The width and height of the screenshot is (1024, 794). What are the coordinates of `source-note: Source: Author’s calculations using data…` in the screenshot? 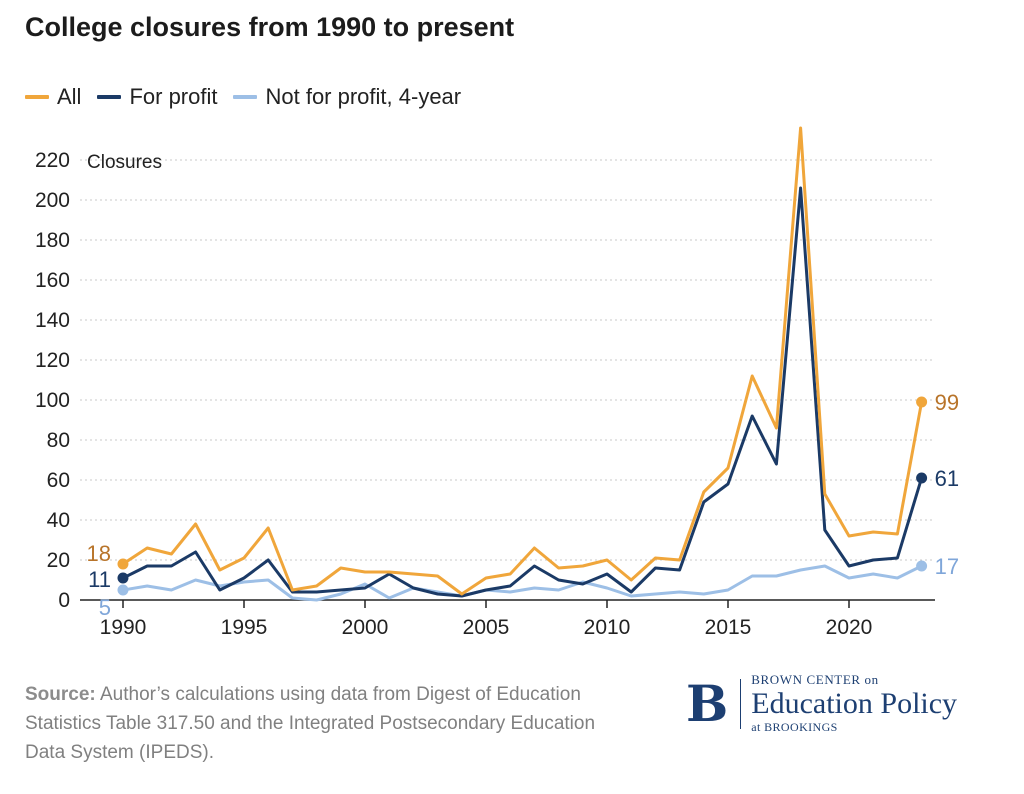 It's located at (315, 723).